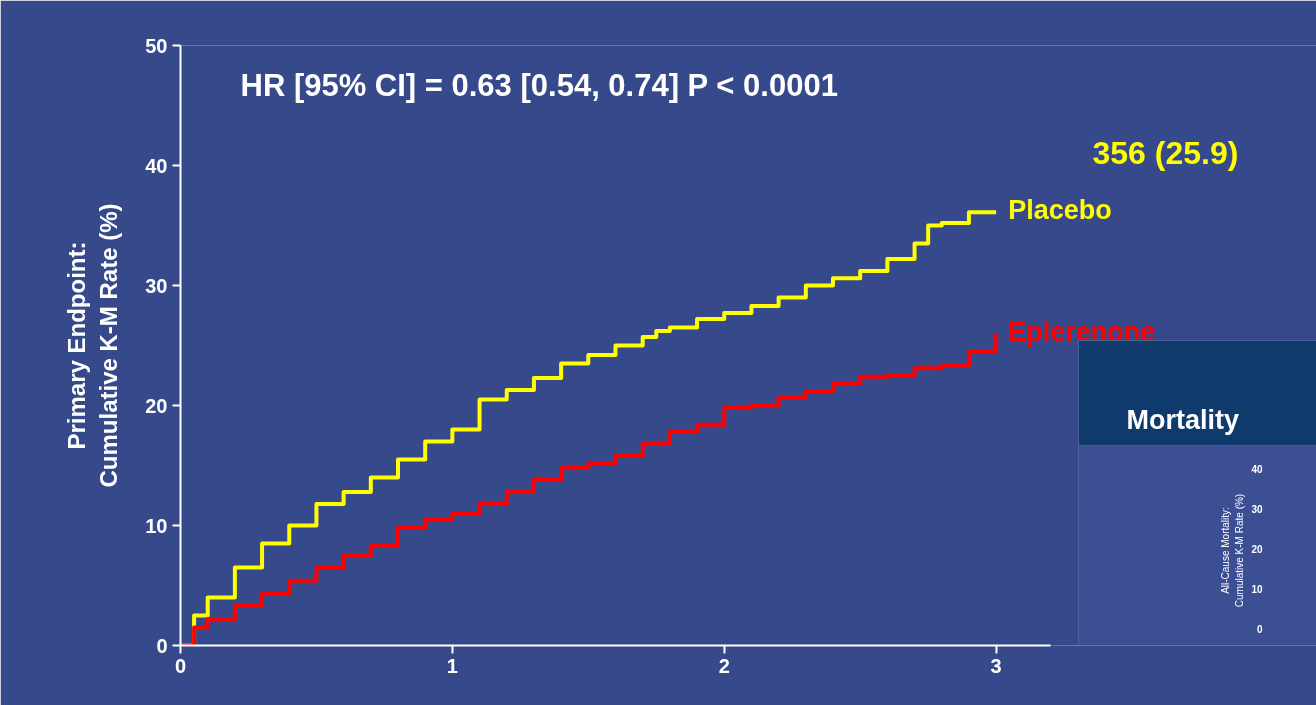 Image resolution: width=1316 pixels, height=705 pixels. What do you see at coordinates (1082, 331) in the screenshot?
I see `series-label: Eplerenone` at bounding box center [1082, 331].